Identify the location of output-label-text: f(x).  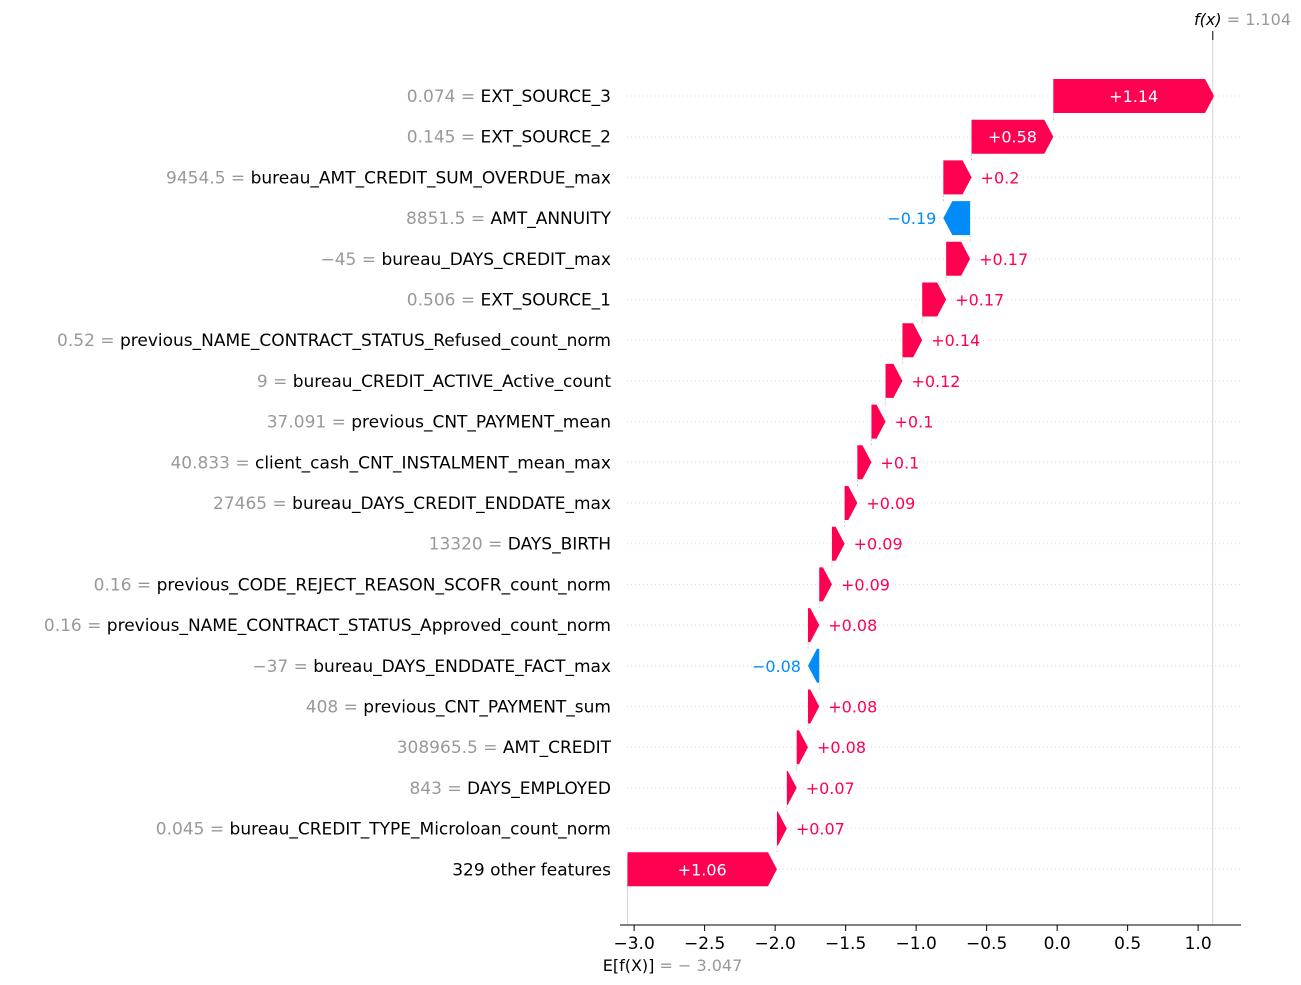
(1208, 19).